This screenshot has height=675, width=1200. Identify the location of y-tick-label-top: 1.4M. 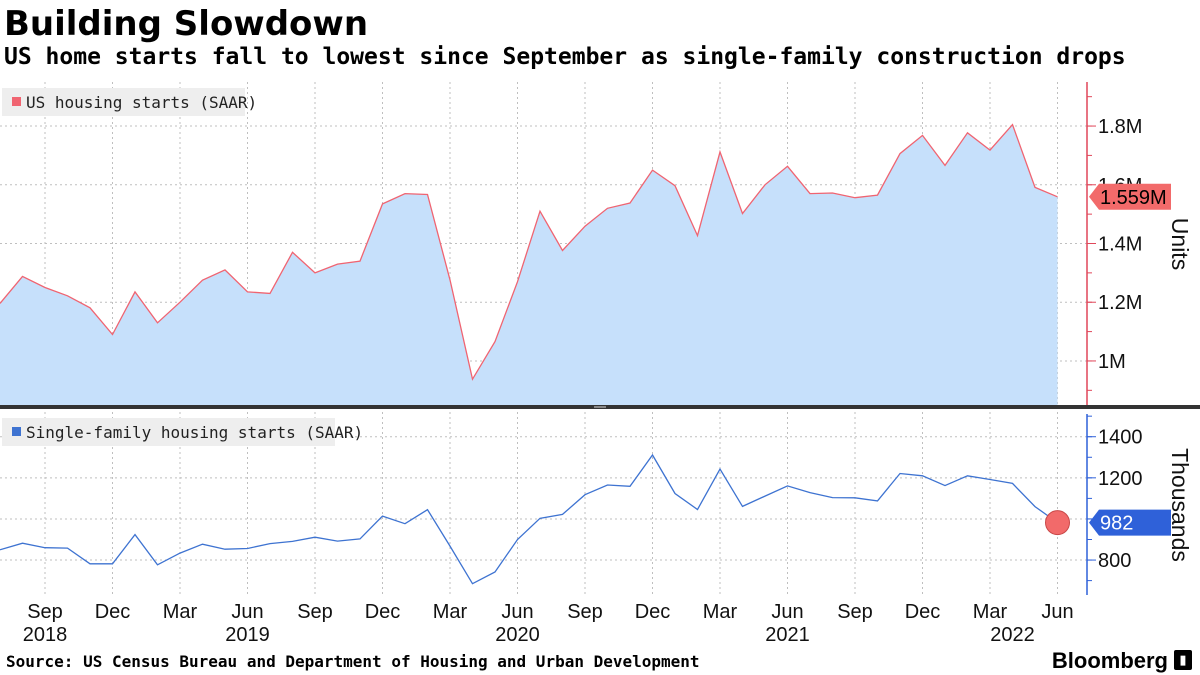
(1120, 245).